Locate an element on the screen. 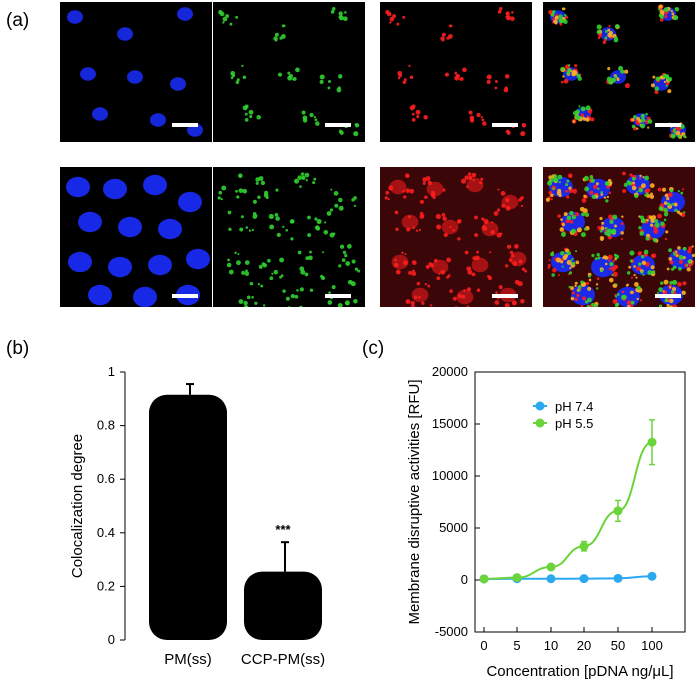 The height and width of the screenshot is (685, 700). y-tick-label: 10000 is located at coordinates (450, 475).